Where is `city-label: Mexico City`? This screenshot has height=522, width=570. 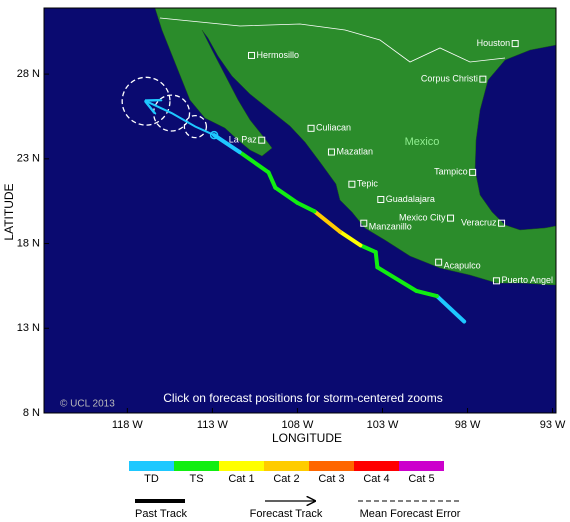
city-label: Mexico City is located at coordinates (422, 218).